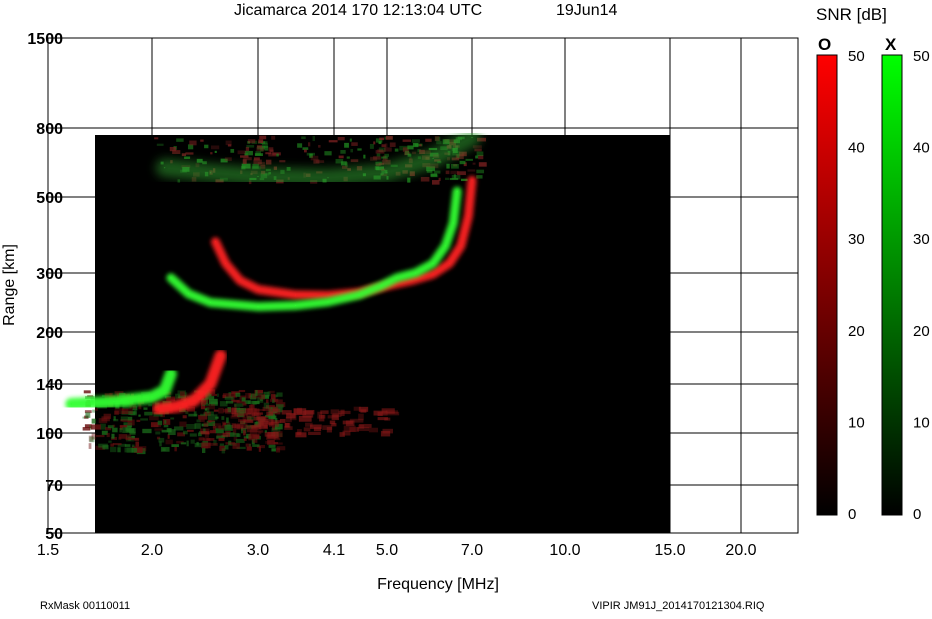 The width and height of the screenshot is (932, 619). What do you see at coordinates (921, 148) in the screenshot?
I see `colorbar-tick-label: 40` at bounding box center [921, 148].